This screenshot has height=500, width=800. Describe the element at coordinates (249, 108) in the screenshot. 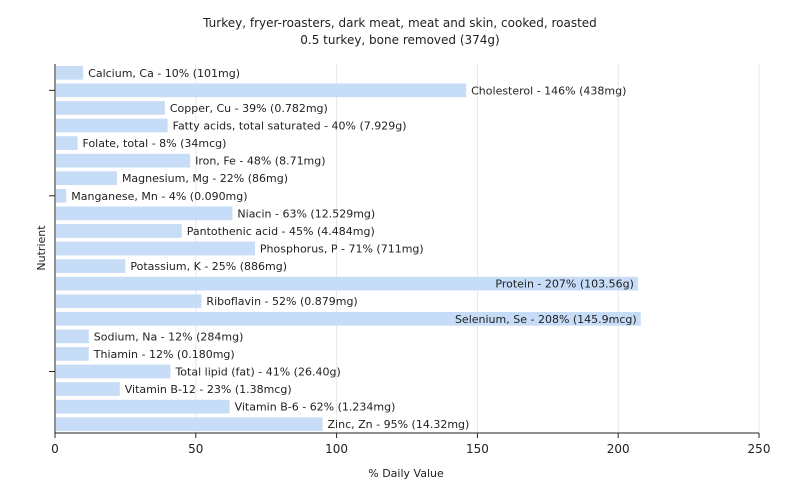

I see `bar-label: Copper, Cu - 39% (0.782mg)` at that location.